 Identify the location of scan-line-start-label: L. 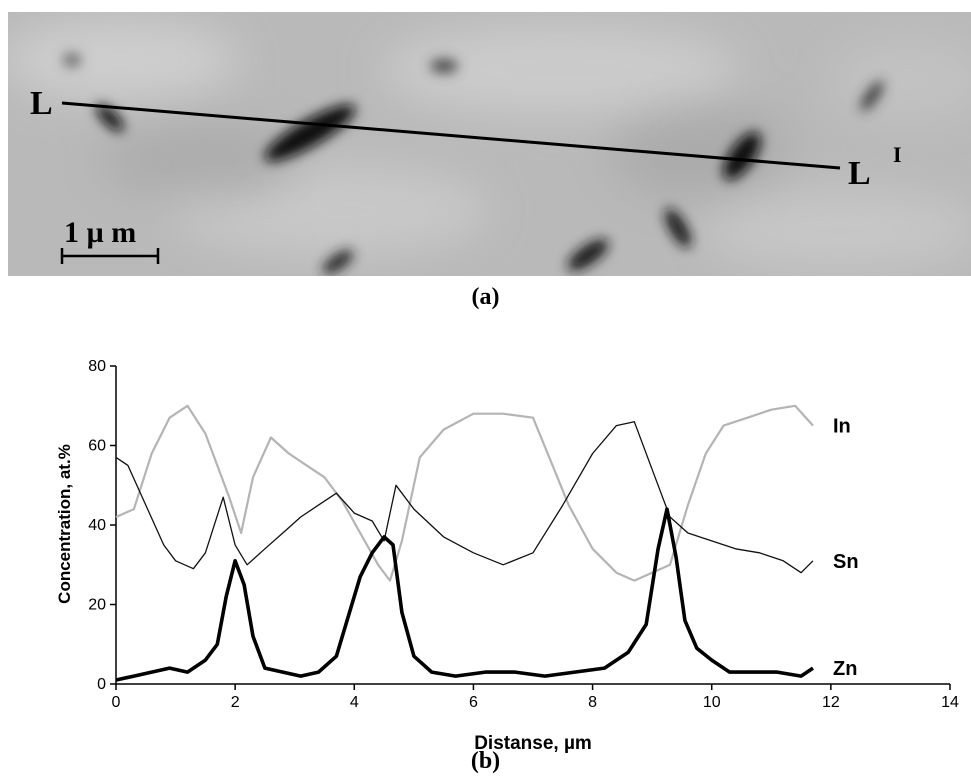
(41, 103).